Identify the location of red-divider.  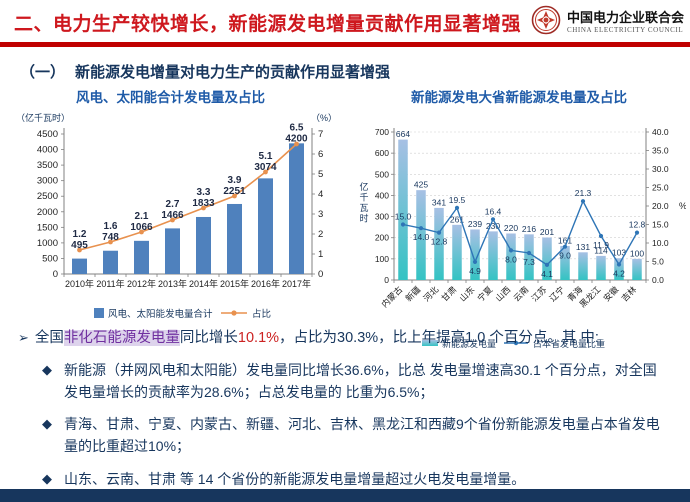
(345, 44).